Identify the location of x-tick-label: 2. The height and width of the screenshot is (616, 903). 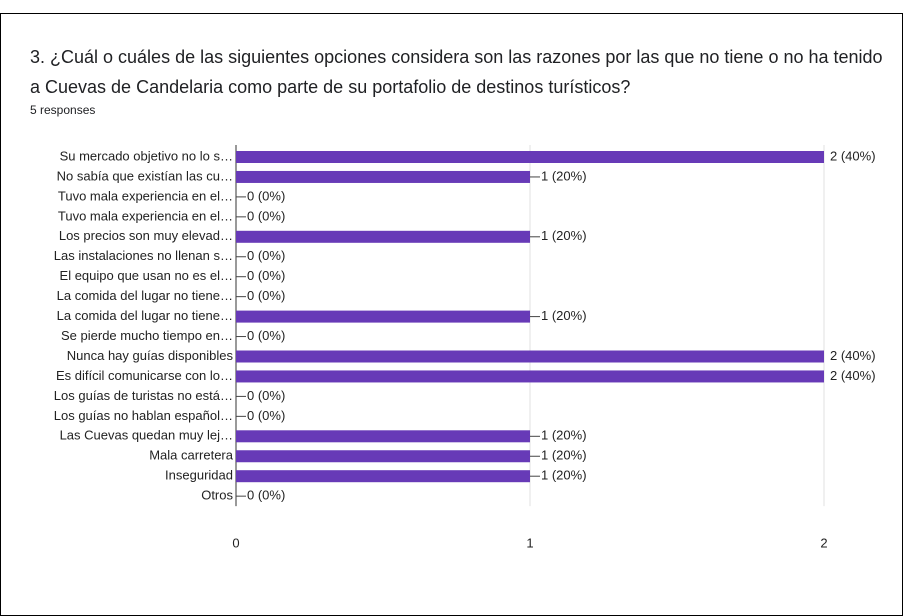
(823, 542).